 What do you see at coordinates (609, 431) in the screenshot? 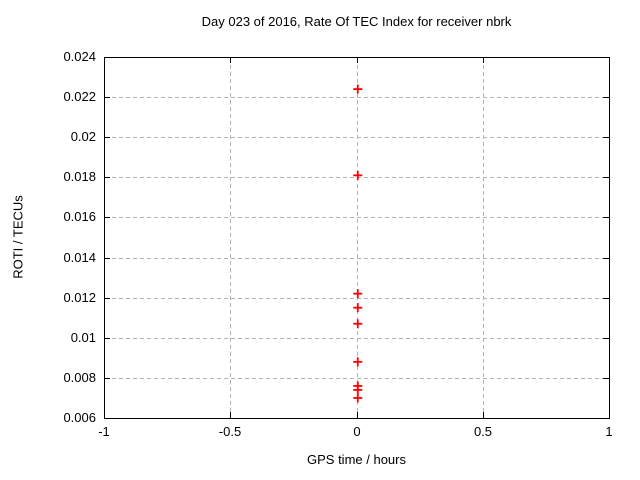
I see `x-tick-label: 1` at bounding box center [609, 431].